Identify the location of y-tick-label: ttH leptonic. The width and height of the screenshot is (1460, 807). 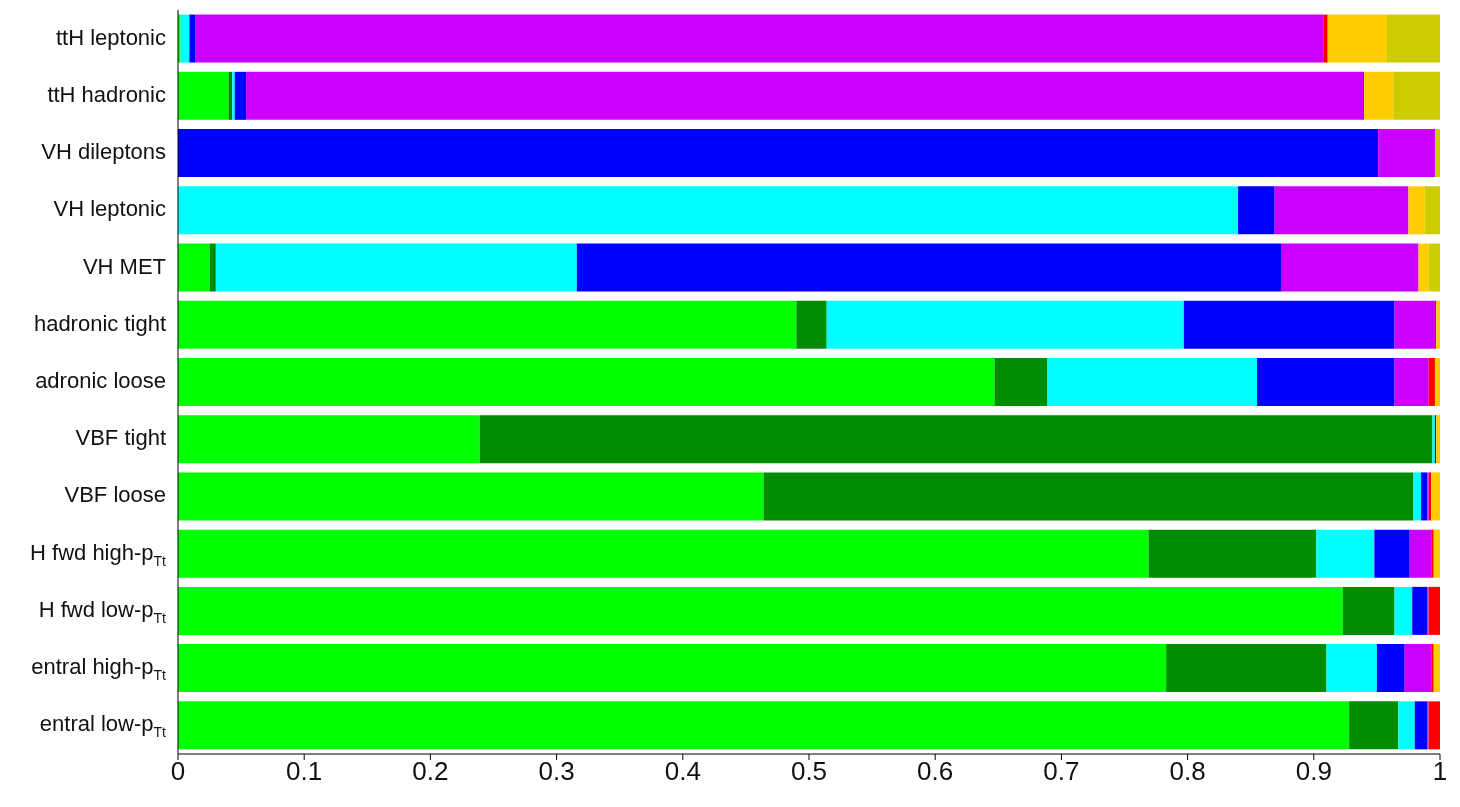
(110, 37).